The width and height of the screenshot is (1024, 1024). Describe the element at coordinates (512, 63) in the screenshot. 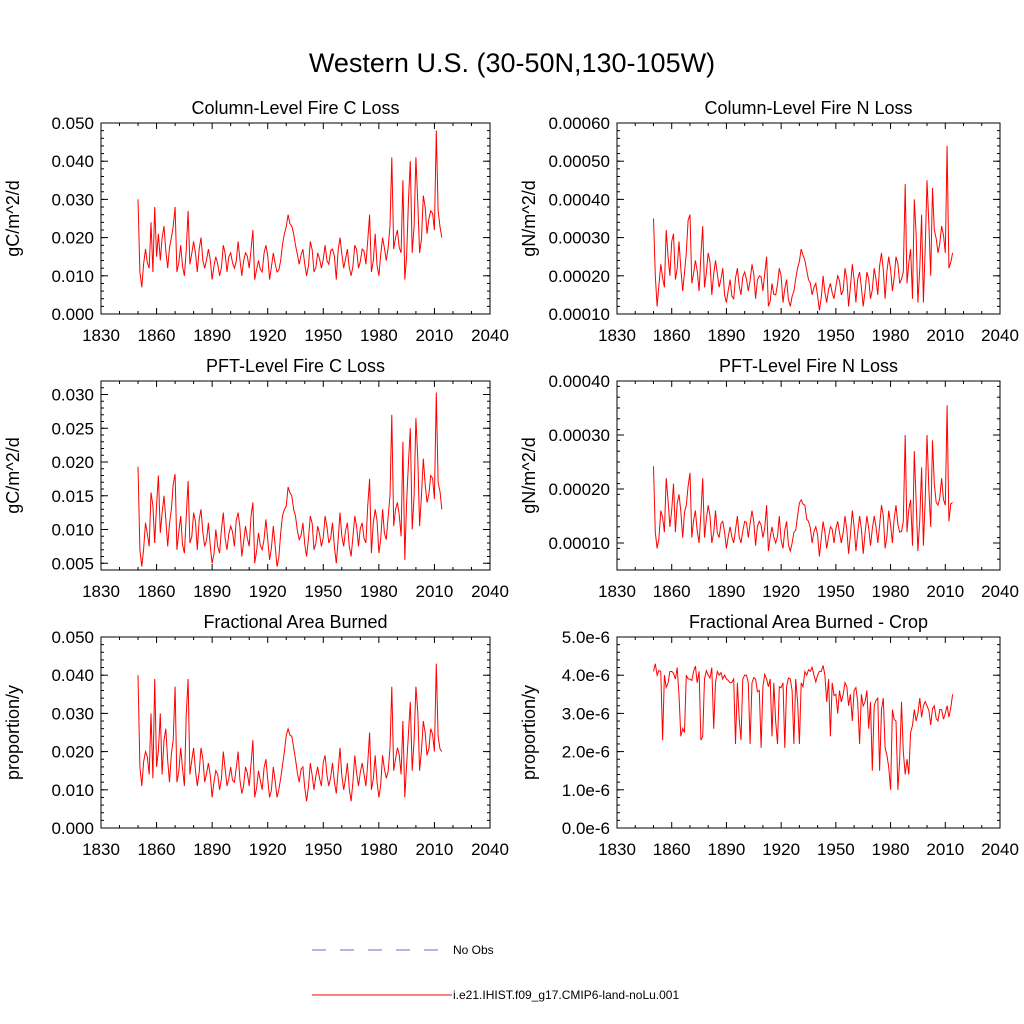

I see `figure-title: Western U.S. (30-50N,130-105W)` at that location.